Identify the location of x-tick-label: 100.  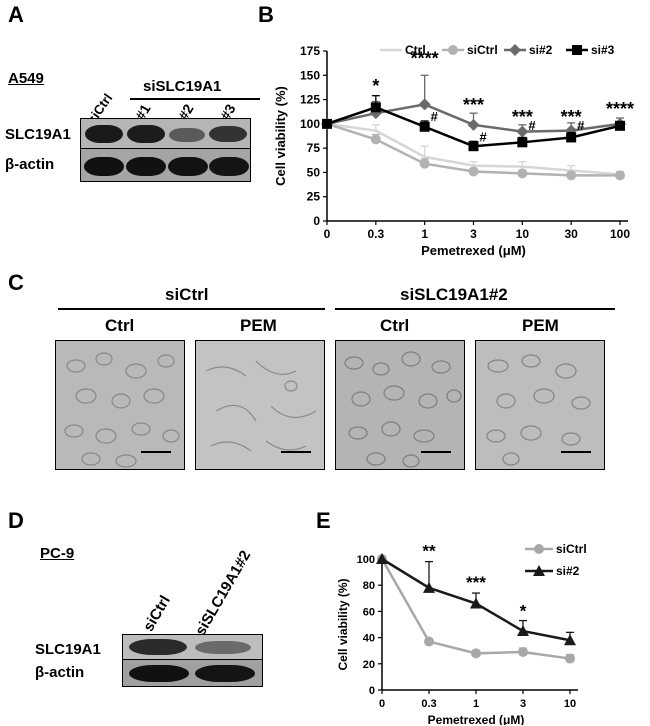
(620, 234).